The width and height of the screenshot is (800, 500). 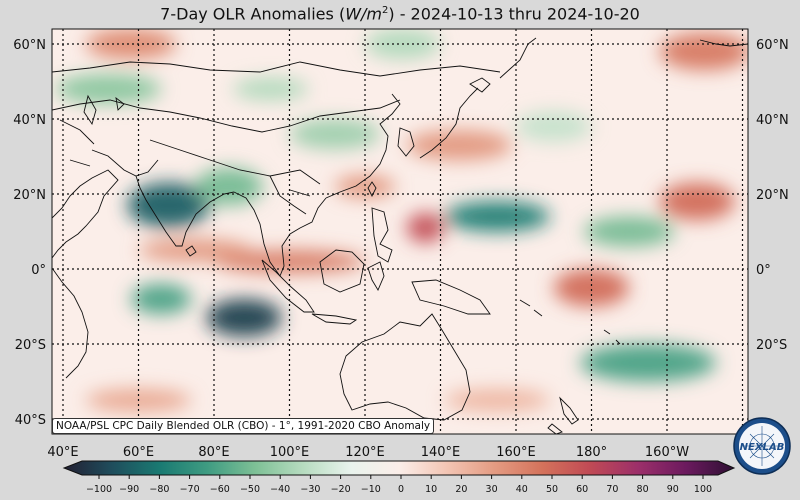 What do you see at coordinates (431, 489) in the screenshot?
I see `colorbar-tick-label: 10` at bounding box center [431, 489].